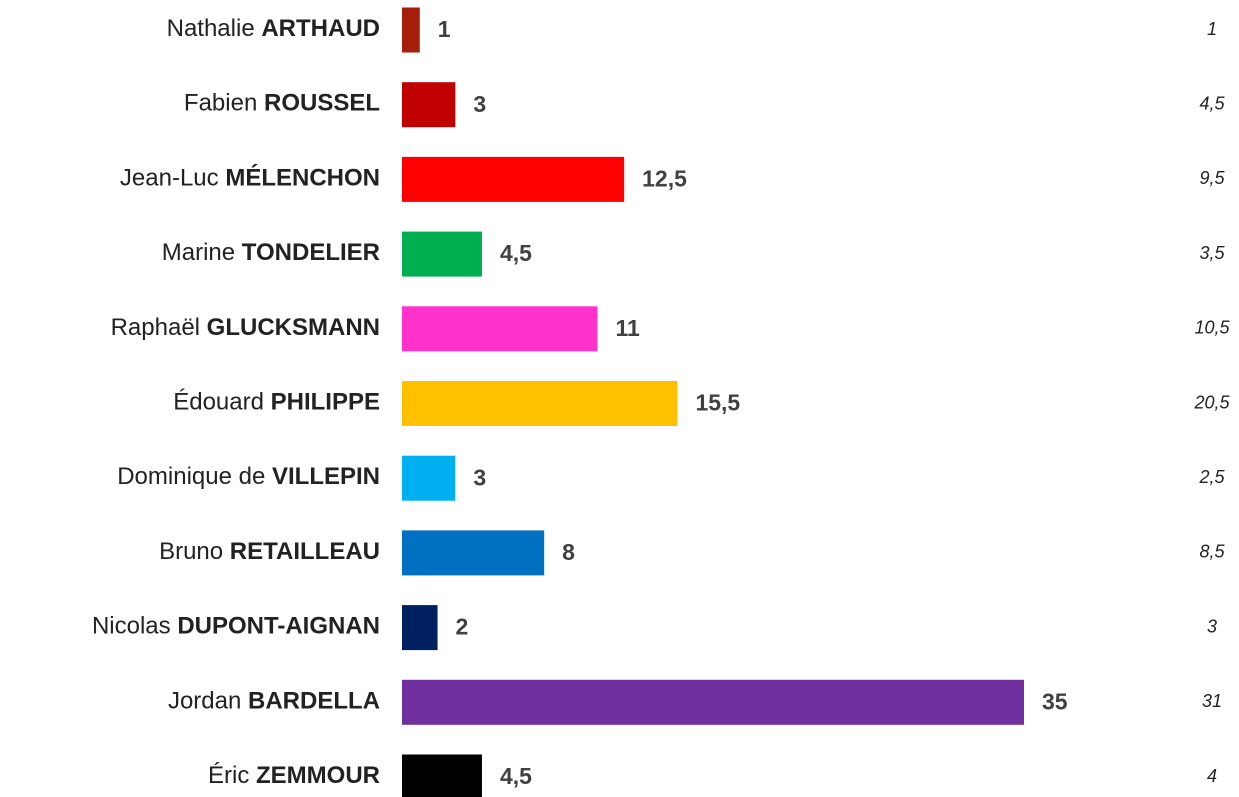 The height and width of the screenshot is (797, 1239). Describe the element at coordinates (717, 403) in the screenshot. I see `value-label: 15,5` at that location.